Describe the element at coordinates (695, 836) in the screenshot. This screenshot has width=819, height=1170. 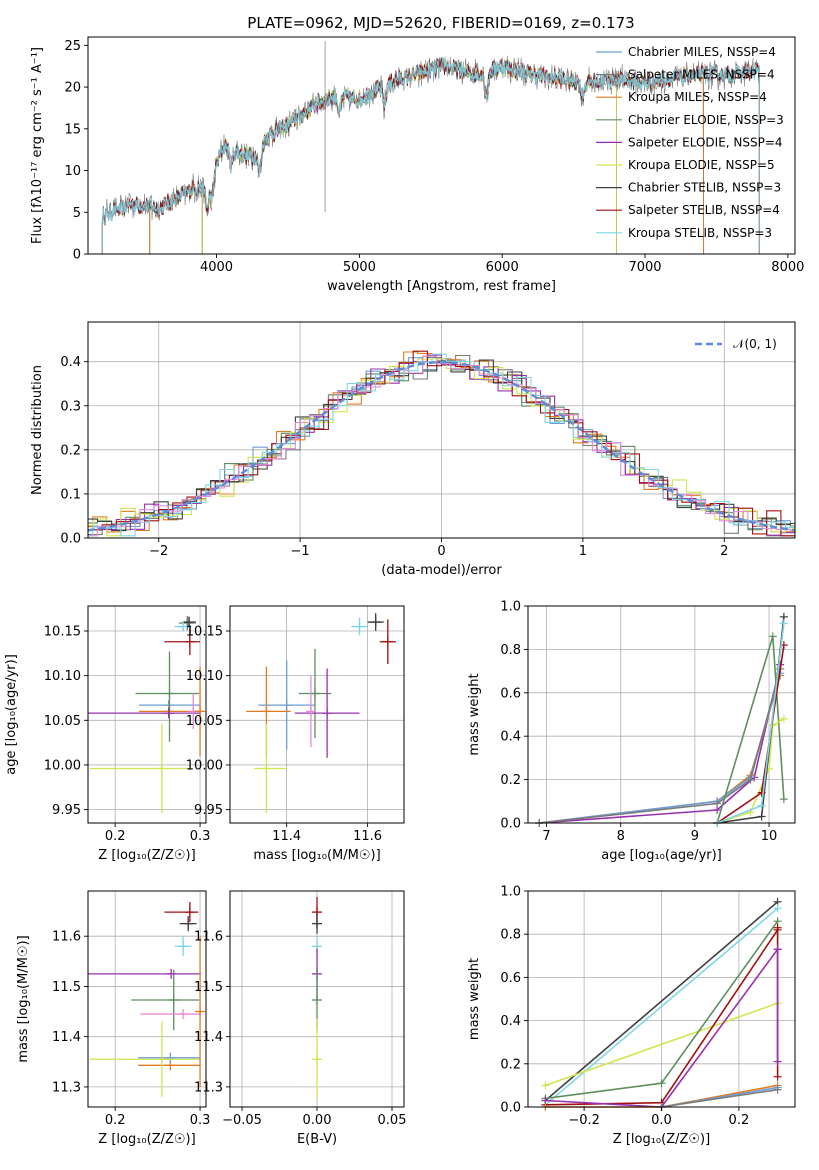
I see `weight-vs-age-xtick-label: 9` at that location.